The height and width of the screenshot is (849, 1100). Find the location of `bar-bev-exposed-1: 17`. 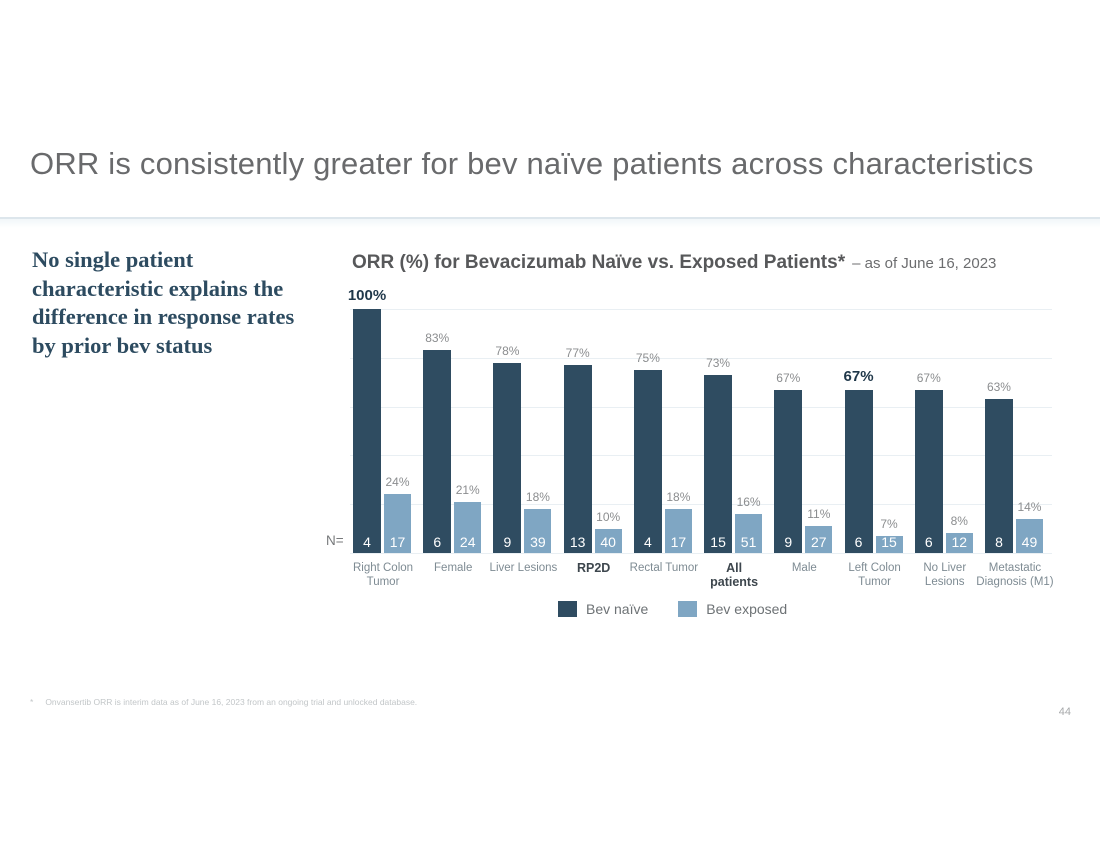

bar-bev-exposed-1: 17 is located at coordinates (397, 523).